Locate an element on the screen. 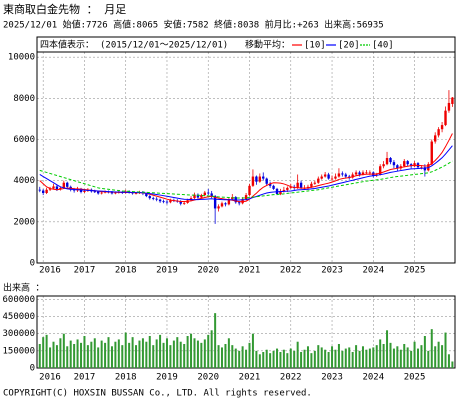 This screenshot has height=400, width=459. x-tick-label: 2018 is located at coordinates (126, 271).